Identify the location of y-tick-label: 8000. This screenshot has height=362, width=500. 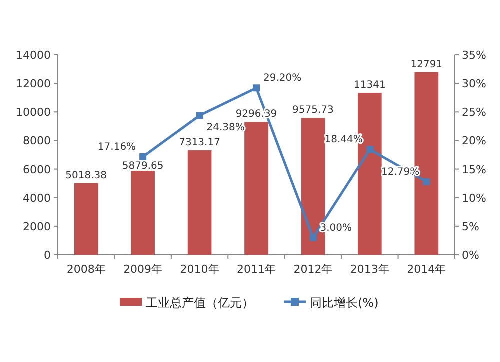
(37, 141).